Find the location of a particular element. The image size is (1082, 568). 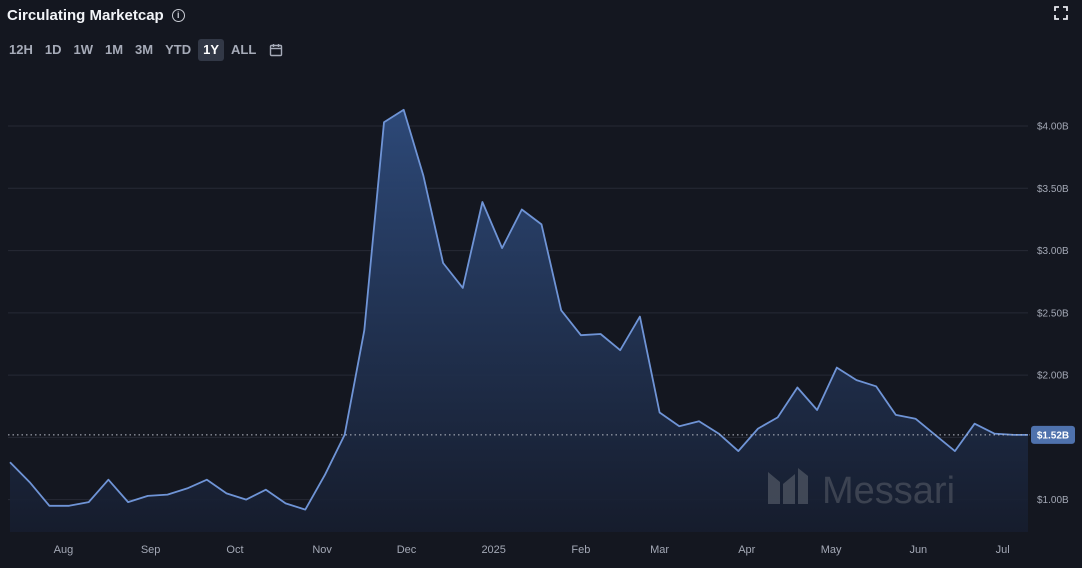

messari-logo-icon is located at coordinates (788, 486).